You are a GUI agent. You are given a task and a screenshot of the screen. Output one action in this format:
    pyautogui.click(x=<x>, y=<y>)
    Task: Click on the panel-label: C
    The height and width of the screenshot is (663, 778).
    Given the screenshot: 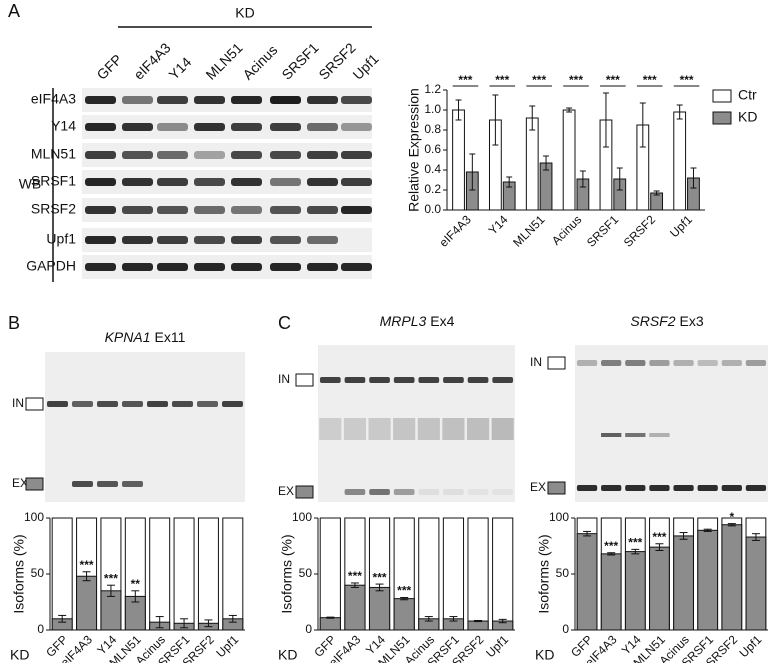 What is the action you would take?
    pyautogui.click(x=284, y=323)
    